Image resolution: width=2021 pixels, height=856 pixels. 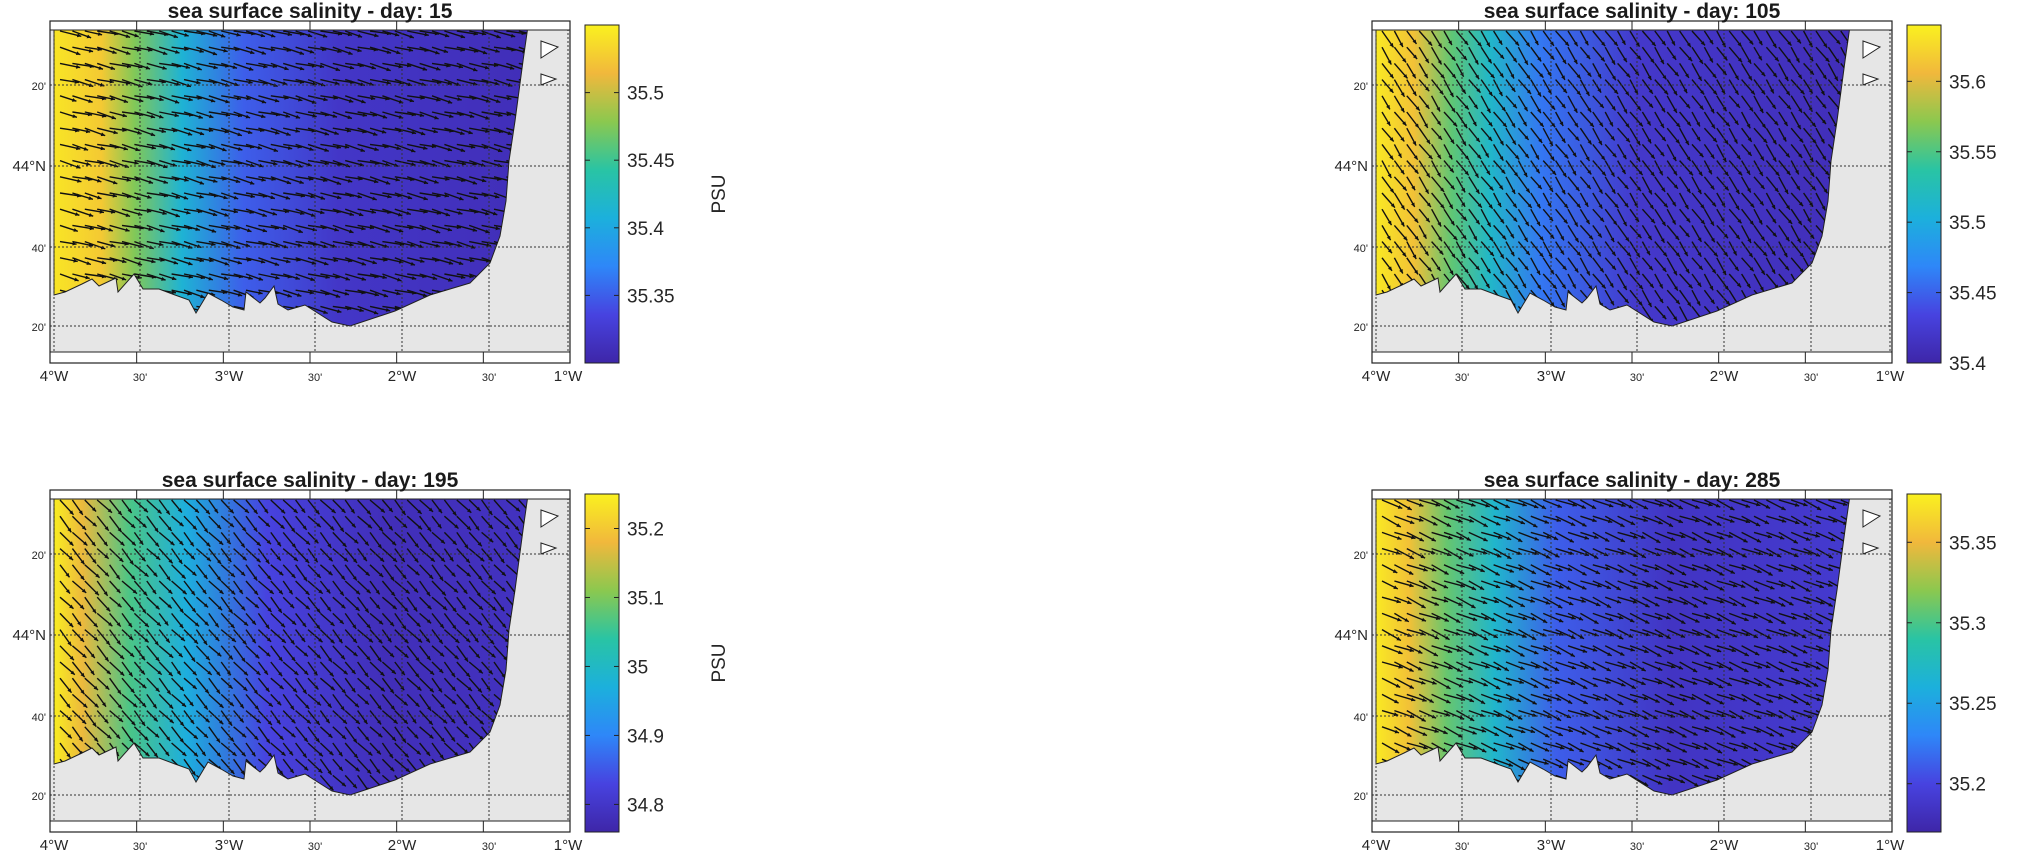 I want to click on current-vectors, so click(x=293, y=646).